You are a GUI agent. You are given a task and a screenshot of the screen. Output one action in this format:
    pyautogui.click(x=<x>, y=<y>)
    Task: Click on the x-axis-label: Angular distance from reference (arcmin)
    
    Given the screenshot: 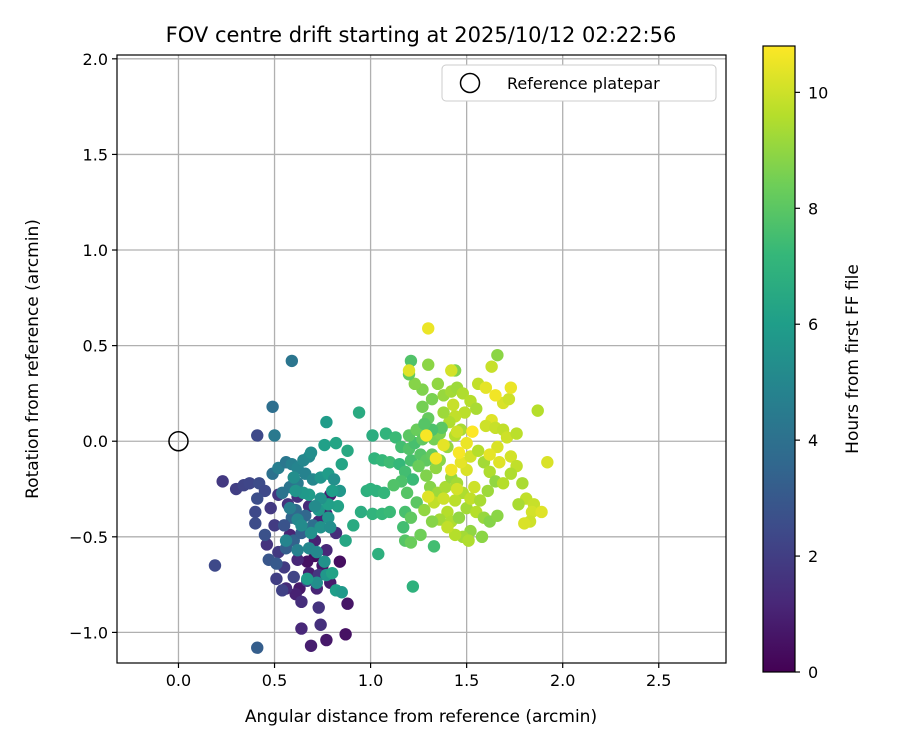 What is the action you would take?
    pyautogui.click(x=421, y=717)
    